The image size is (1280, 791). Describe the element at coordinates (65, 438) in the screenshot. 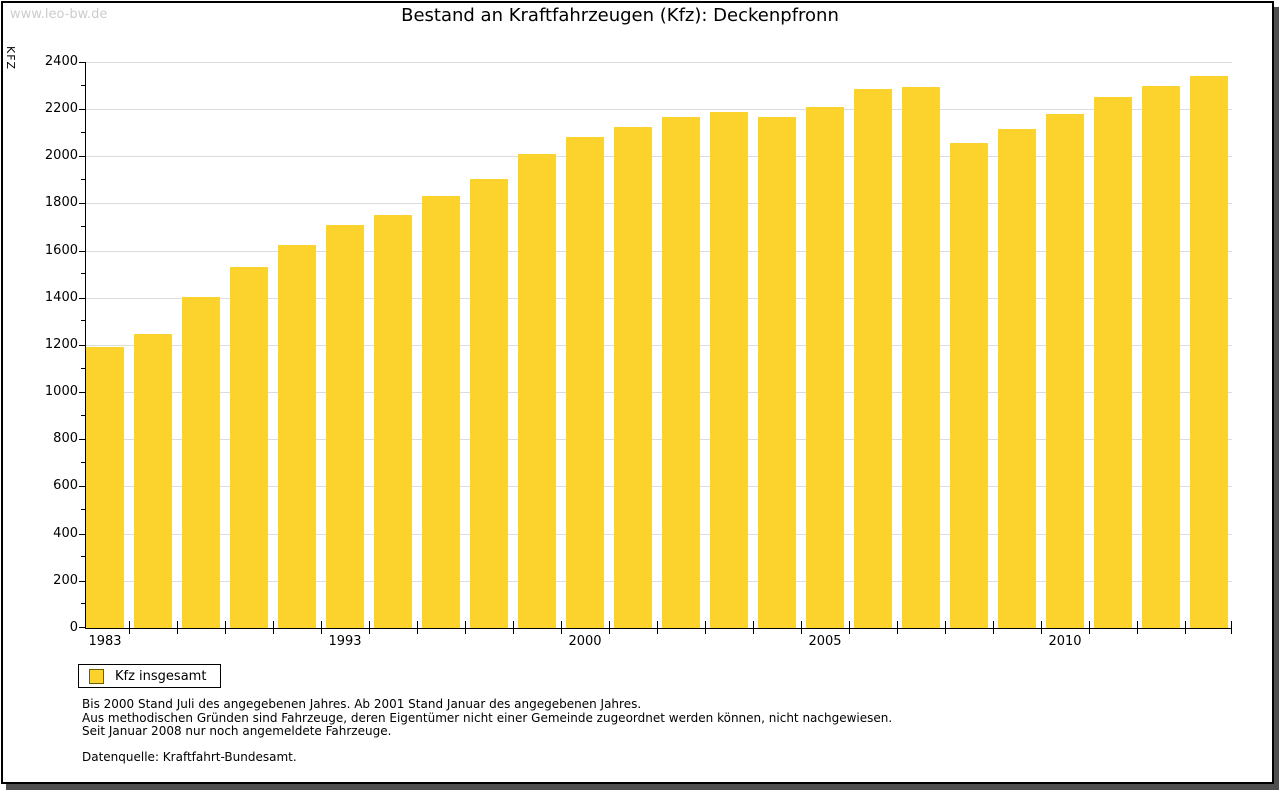

I see `y-axis-tick-label: 800` at that location.